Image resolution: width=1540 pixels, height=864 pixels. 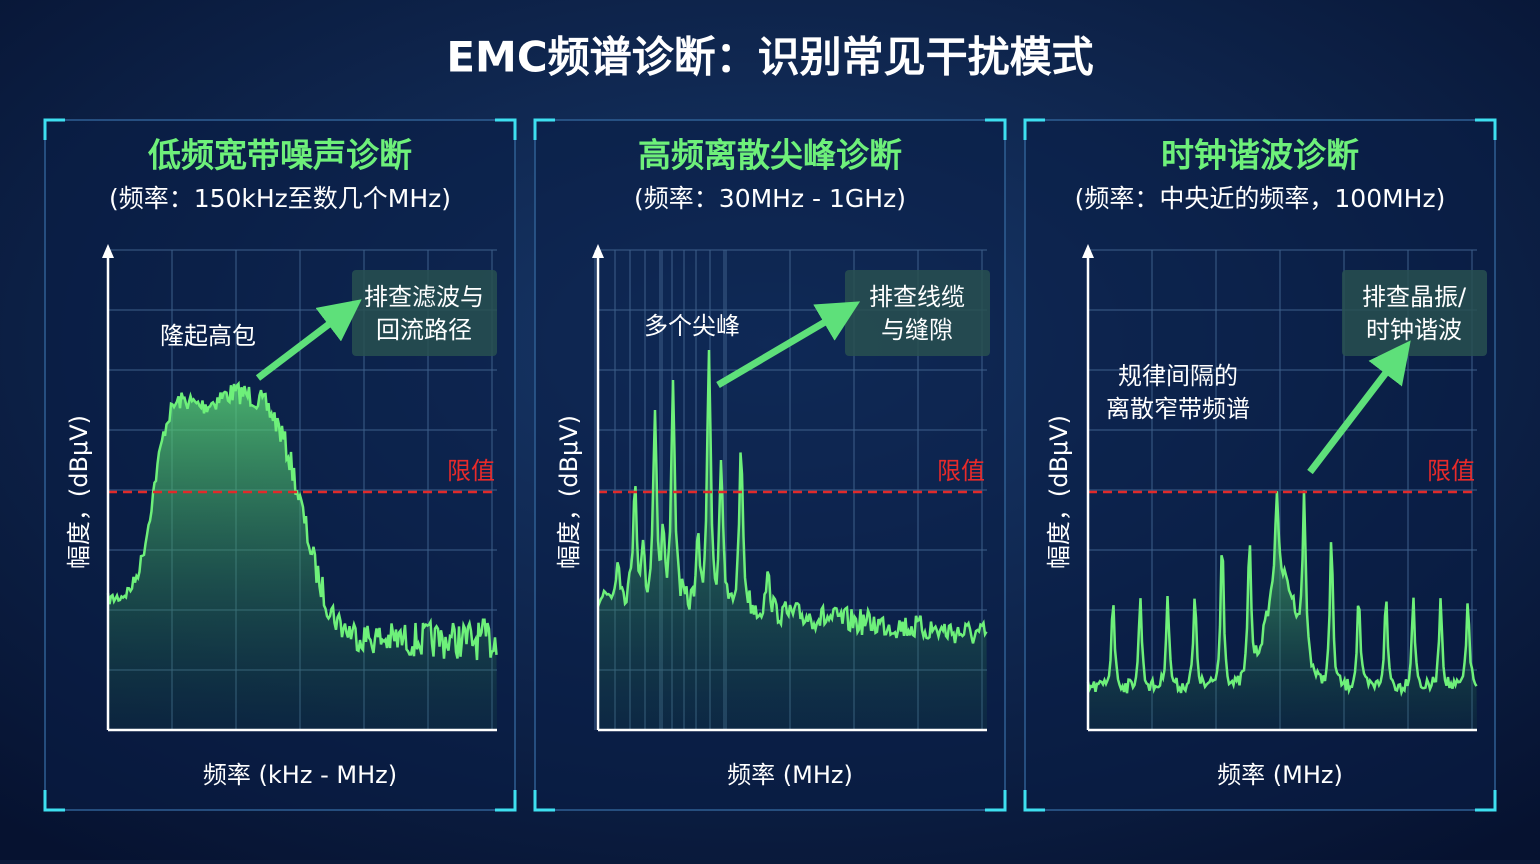 I want to click on callout-text: 排查晶振/, so click(x=1414, y=297).